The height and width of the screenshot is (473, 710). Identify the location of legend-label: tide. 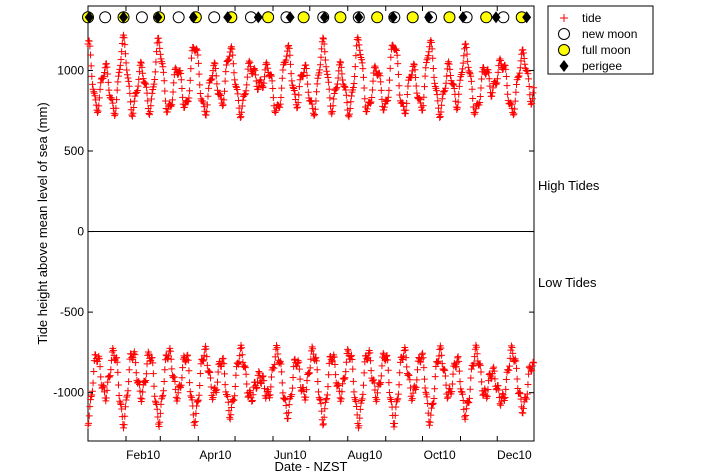
(592, 18).